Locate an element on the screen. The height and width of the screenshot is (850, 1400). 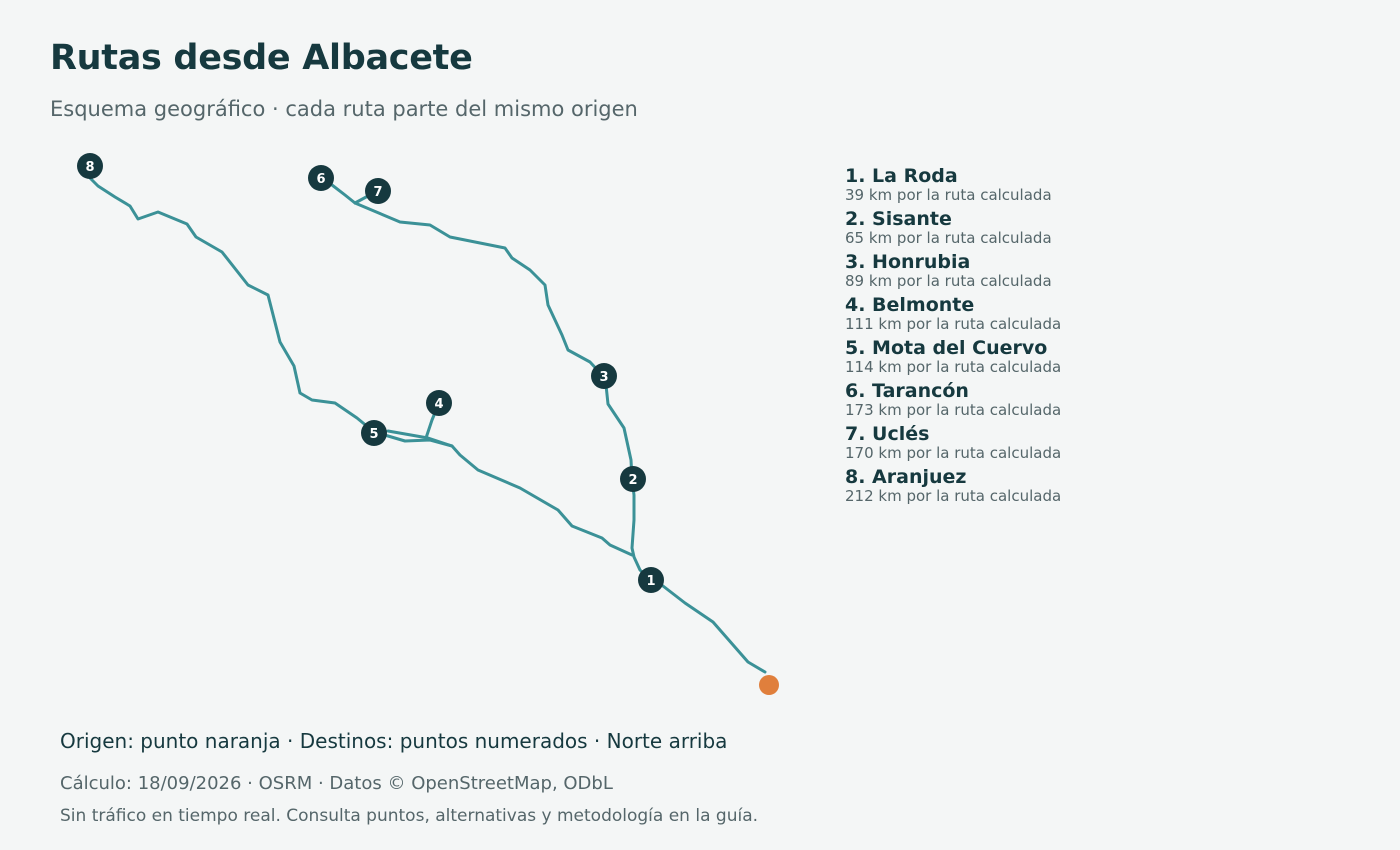
marker-4-label: 4 is located at coordinates (438, 404).